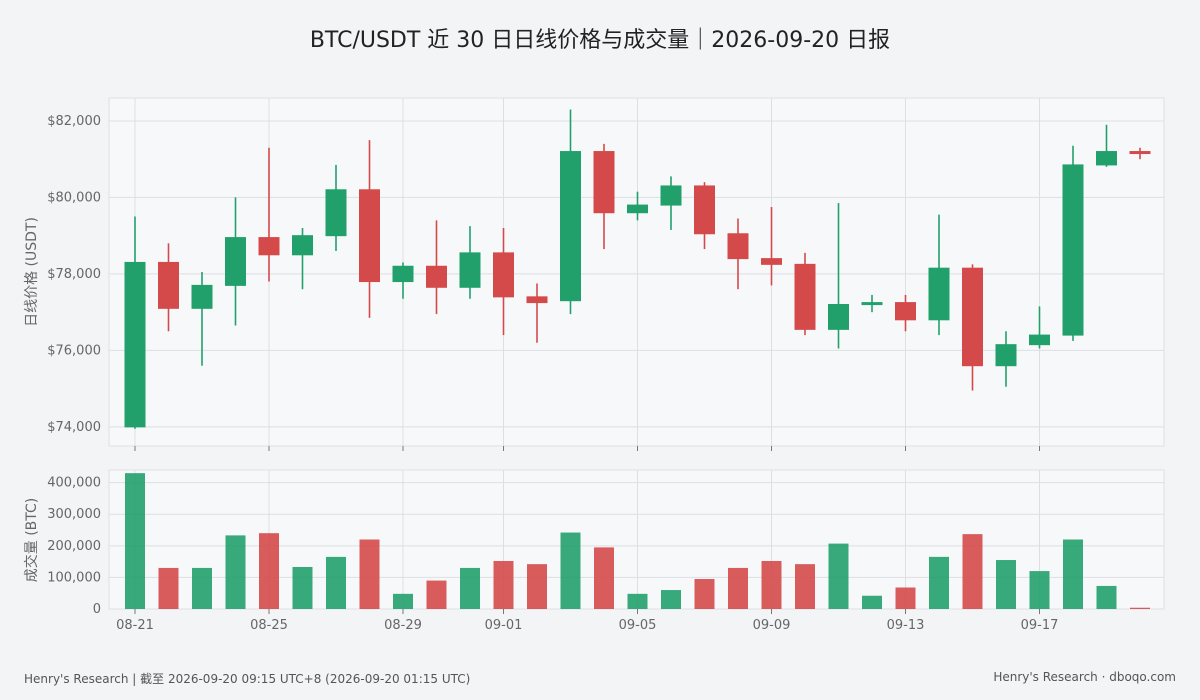  I want to click on x-tick-label: 09-09, so click(772, 625).